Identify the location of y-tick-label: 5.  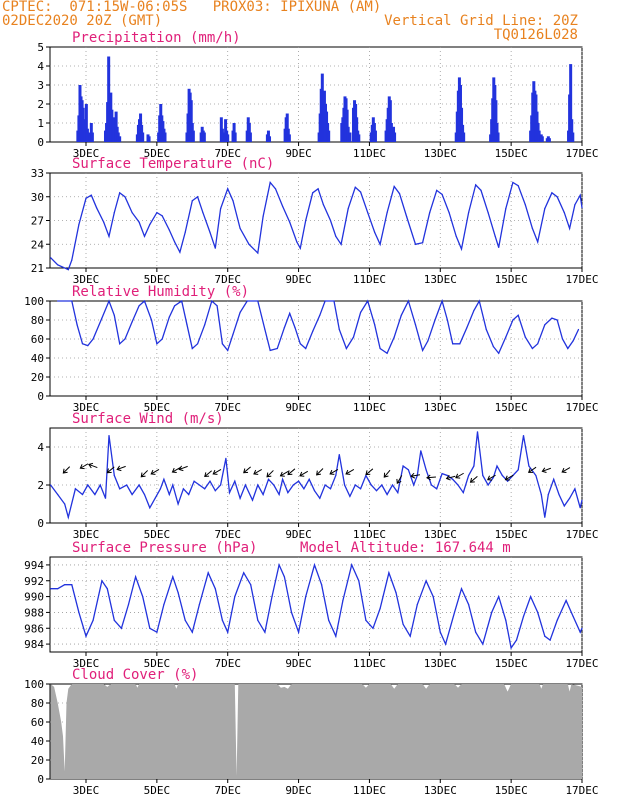
(40, 47).